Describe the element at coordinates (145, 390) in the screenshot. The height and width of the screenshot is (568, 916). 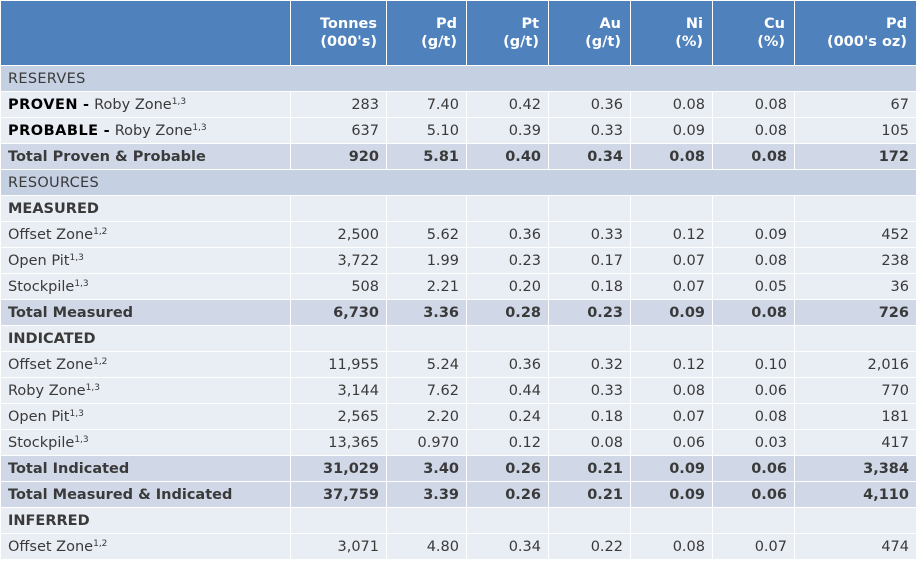
I see `row-label: Roby Zone1,3` at that location.